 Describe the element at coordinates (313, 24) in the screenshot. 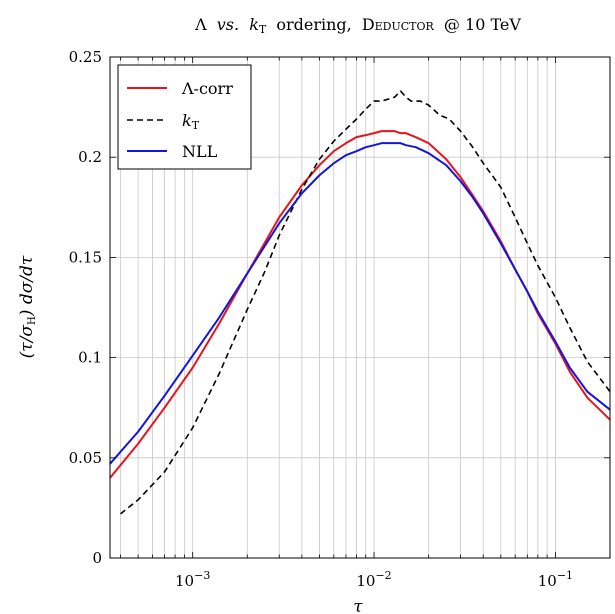

I see `title-ordering: ordering,` at that location.